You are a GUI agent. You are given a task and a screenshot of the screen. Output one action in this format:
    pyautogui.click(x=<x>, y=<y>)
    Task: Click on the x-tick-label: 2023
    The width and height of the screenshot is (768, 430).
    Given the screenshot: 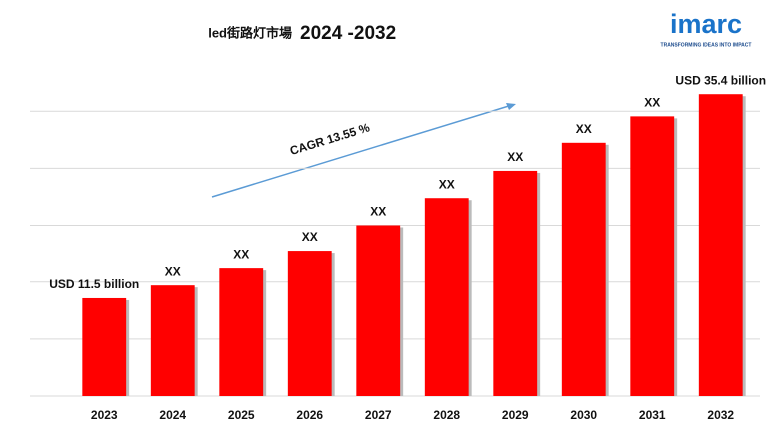 What is the action you would take?
    pyautogui.click(x=104, y=415)
    